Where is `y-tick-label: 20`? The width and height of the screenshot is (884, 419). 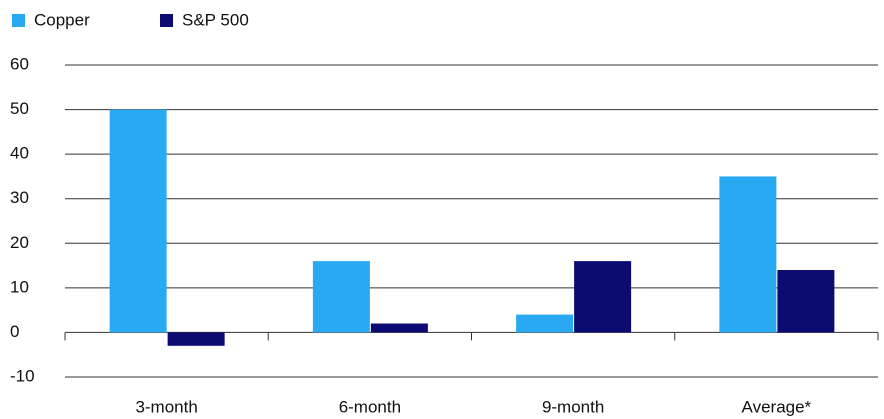 y-tick-label: 20 is located at coordinates (19, 242).